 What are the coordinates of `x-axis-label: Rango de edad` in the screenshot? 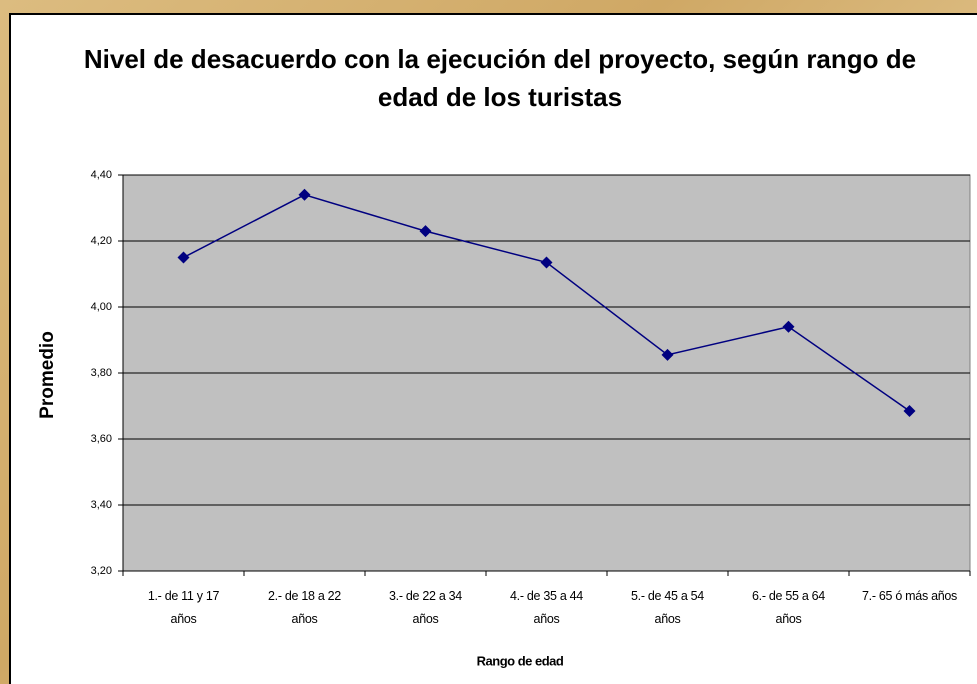 It's located at (520, 660).